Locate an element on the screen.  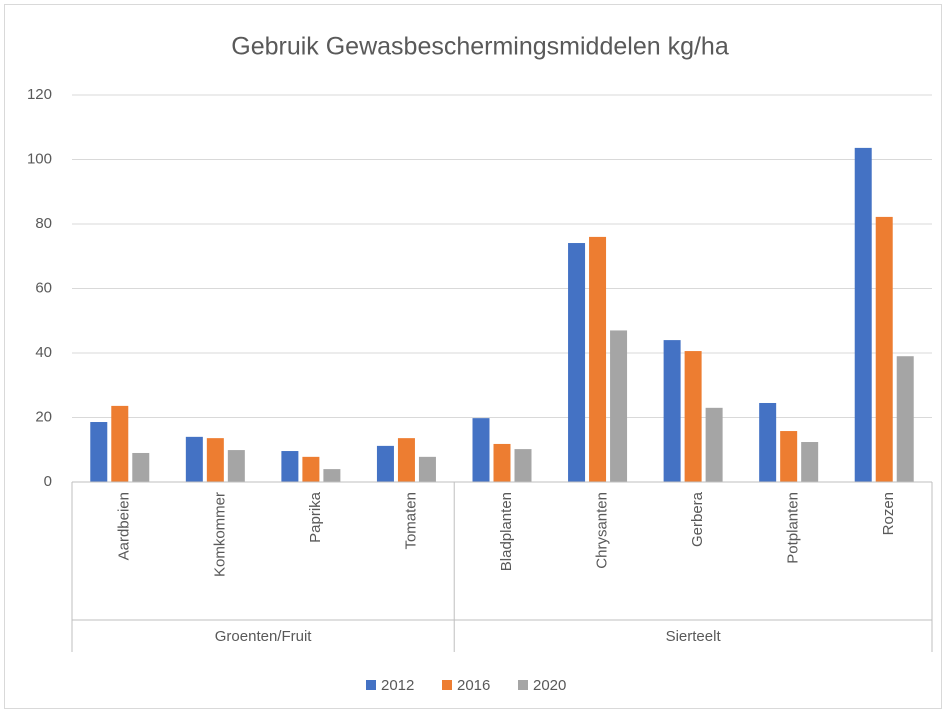
y-tick-label: 40 is located at coordinates (43, 352).